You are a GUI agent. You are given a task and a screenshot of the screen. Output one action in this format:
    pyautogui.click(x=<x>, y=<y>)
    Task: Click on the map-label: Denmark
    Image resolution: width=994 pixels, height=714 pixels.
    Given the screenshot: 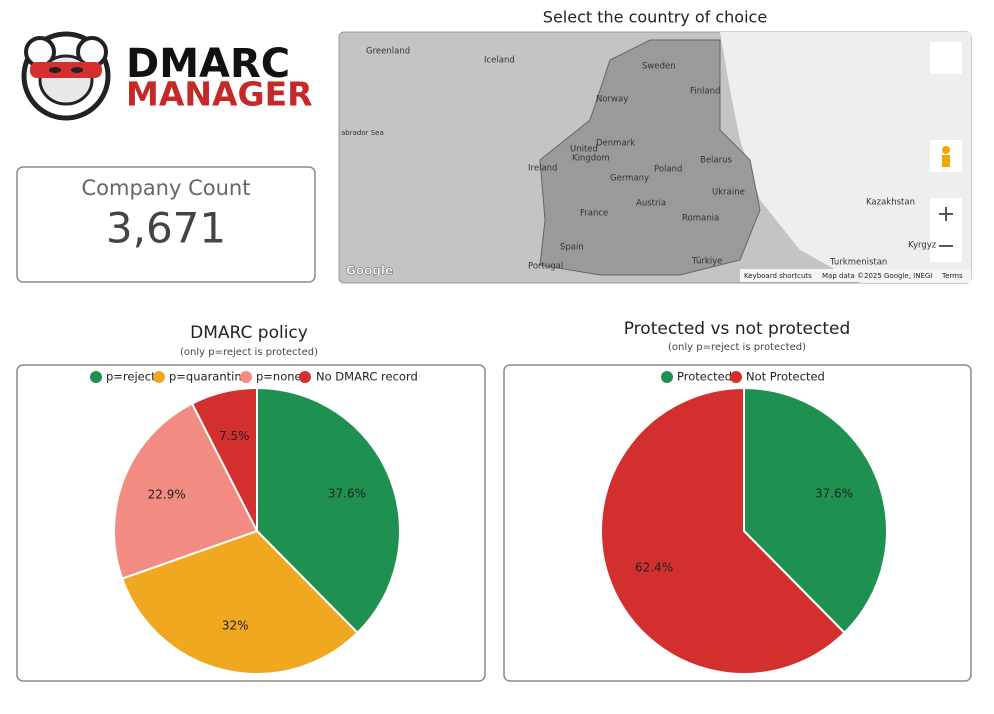 What is the action you would take?
    pyautogui.click(x=615, y=144)
    